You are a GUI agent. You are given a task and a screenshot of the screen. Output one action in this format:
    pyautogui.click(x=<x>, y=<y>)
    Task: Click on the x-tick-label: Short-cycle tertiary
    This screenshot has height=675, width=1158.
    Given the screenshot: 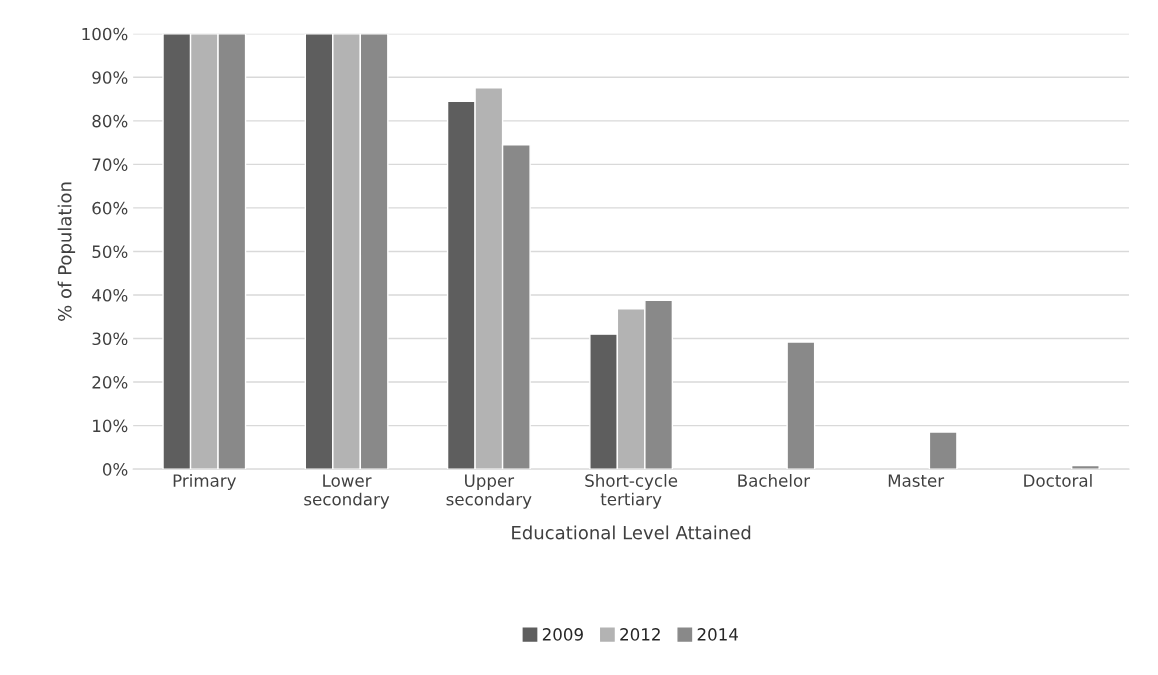 What is the action you would take?
    pyautogui.click(x=631, y=491)
    